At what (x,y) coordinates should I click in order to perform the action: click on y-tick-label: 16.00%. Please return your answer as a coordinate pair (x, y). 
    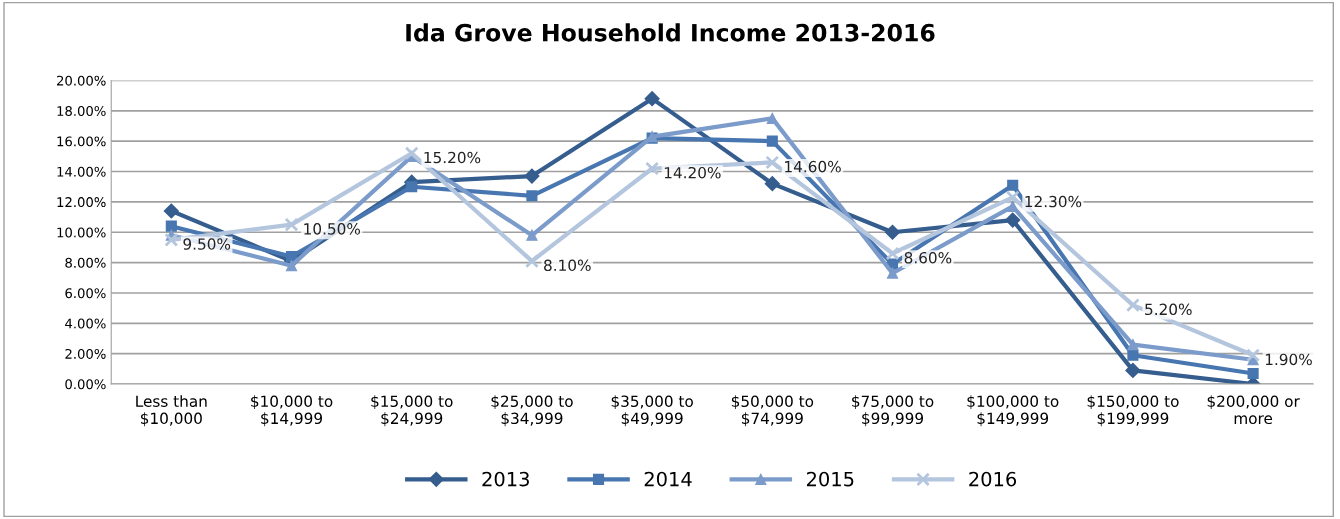
    Looking at the image, I should click on (81, 141).